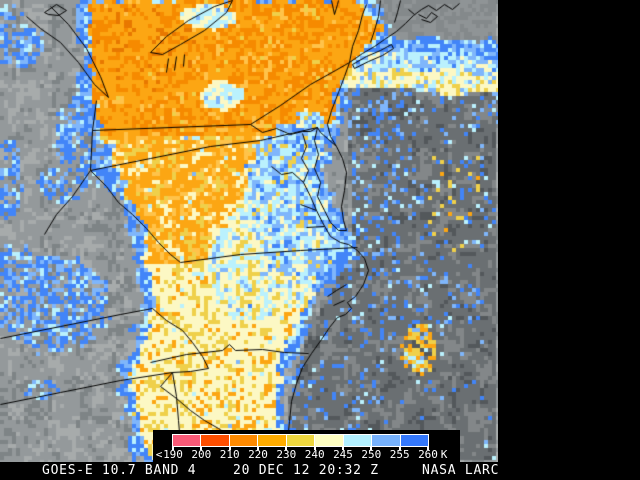  What do you see at coordinates (159, 454) in the screenshot?
I see `legend-tick-label: <` at bounding box center [159, 454].